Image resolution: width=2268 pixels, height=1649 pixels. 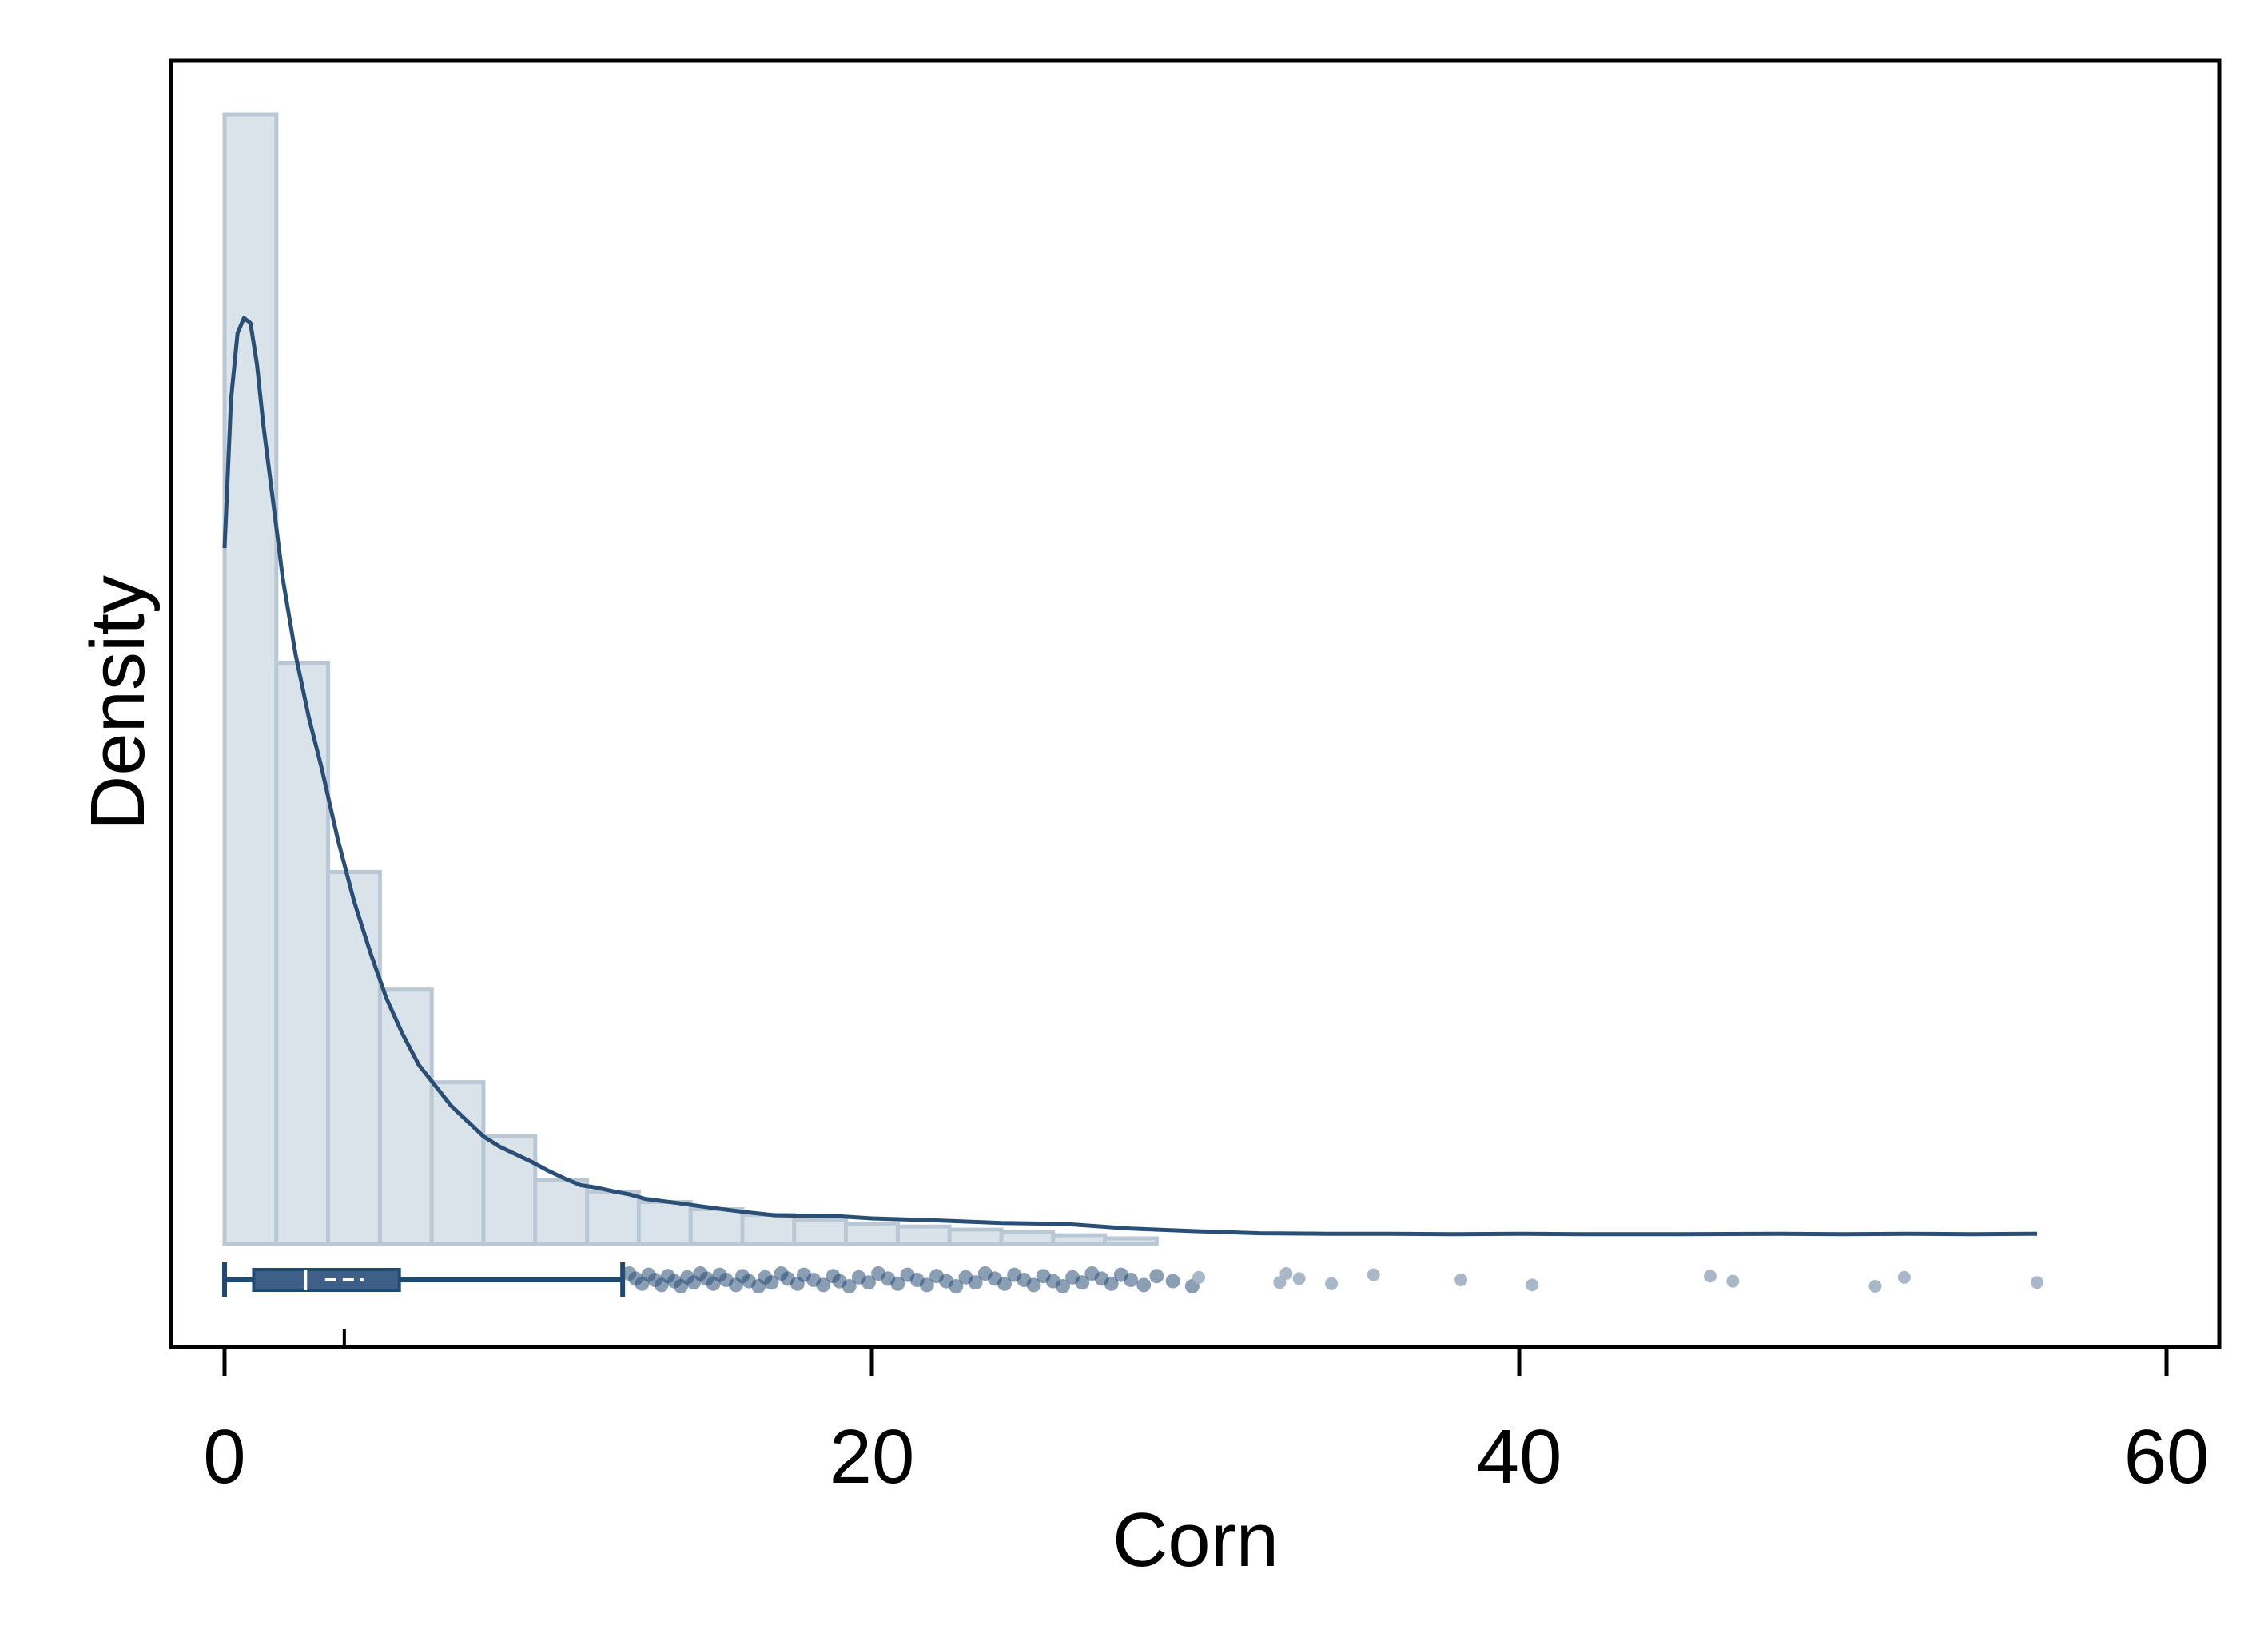 I want to click on x-tick-label: 40, so click(x=1519, y=1457).